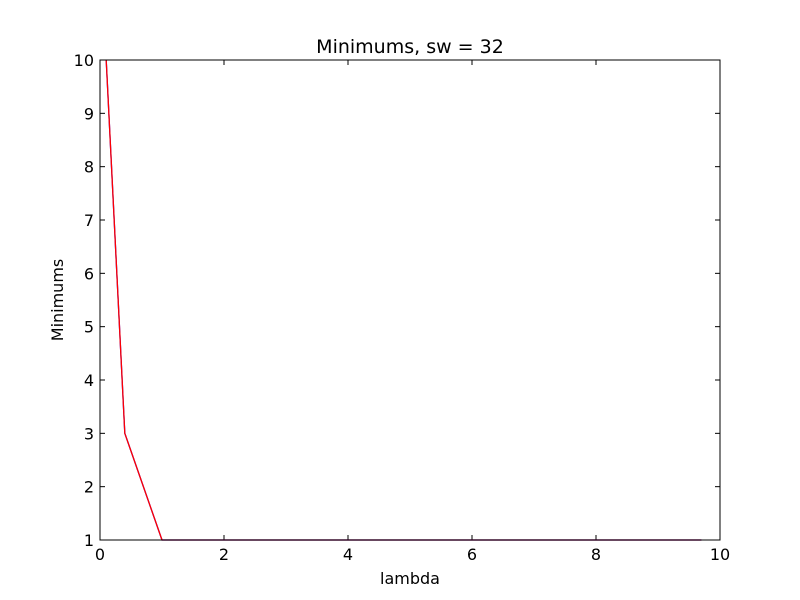 Image resolution: width=800 pixels, height=600 pixels. Describe the element at coordinates (100, 554) in the screenshot. I see `x-tick-label: 0` at that location.